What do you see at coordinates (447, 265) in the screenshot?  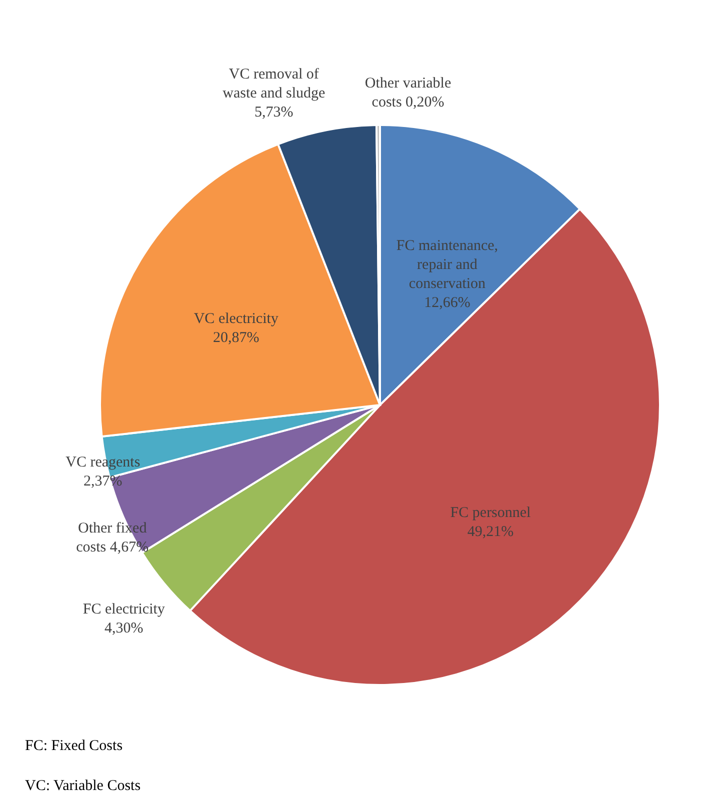 I see `slice-label: FC maintenance, repair and conservation` at bounding box center [447, 265].